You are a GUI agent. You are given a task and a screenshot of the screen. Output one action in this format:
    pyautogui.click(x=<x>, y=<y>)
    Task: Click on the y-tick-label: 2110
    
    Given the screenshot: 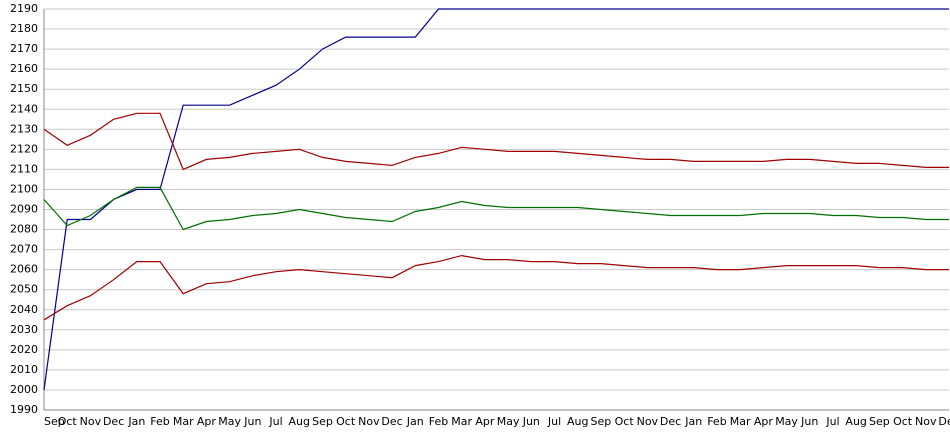 What is the action you would take?
    pyautogui.click(x=24, y=168)
    